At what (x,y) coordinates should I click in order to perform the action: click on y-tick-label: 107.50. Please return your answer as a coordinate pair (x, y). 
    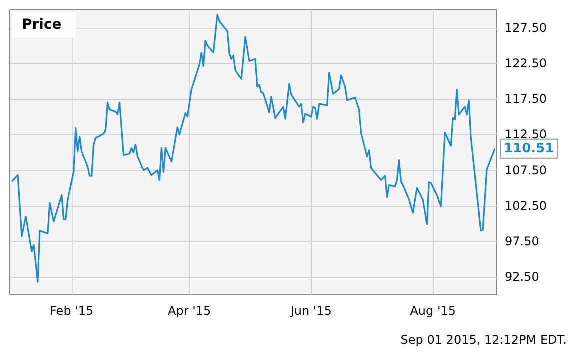
    Looking at the image, I should click on (526, 170).